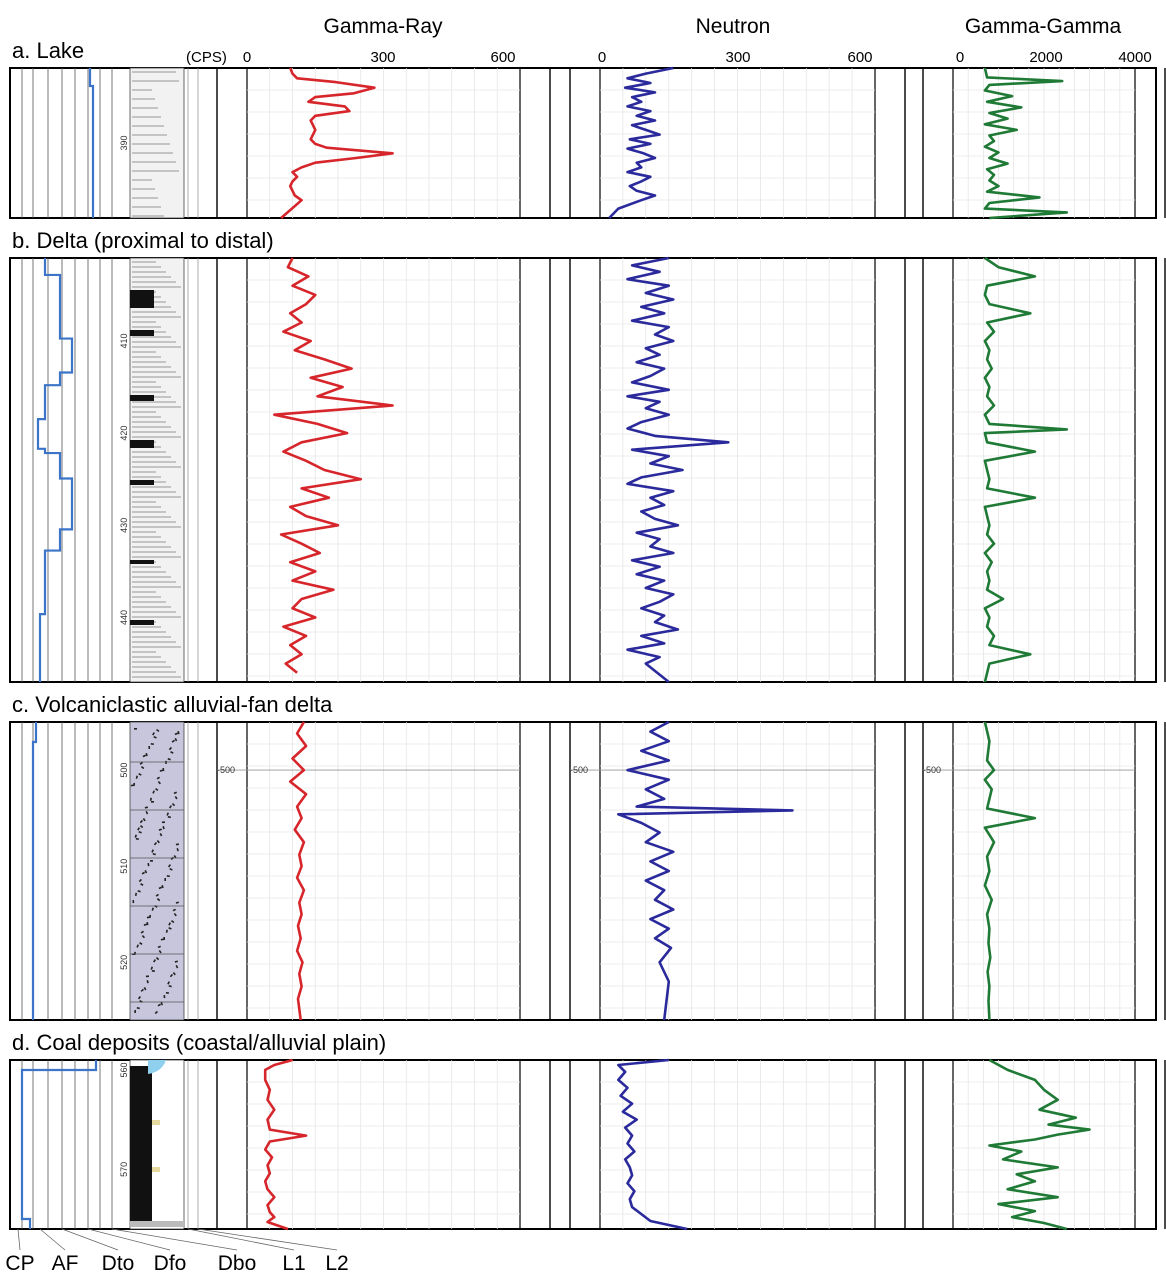 The width and height of the screenshot is (1166, 1278). What do you see at coordinates (124, 433) in the screenshot?
I see `depth-label: 420` at bounding box center [124, 433].